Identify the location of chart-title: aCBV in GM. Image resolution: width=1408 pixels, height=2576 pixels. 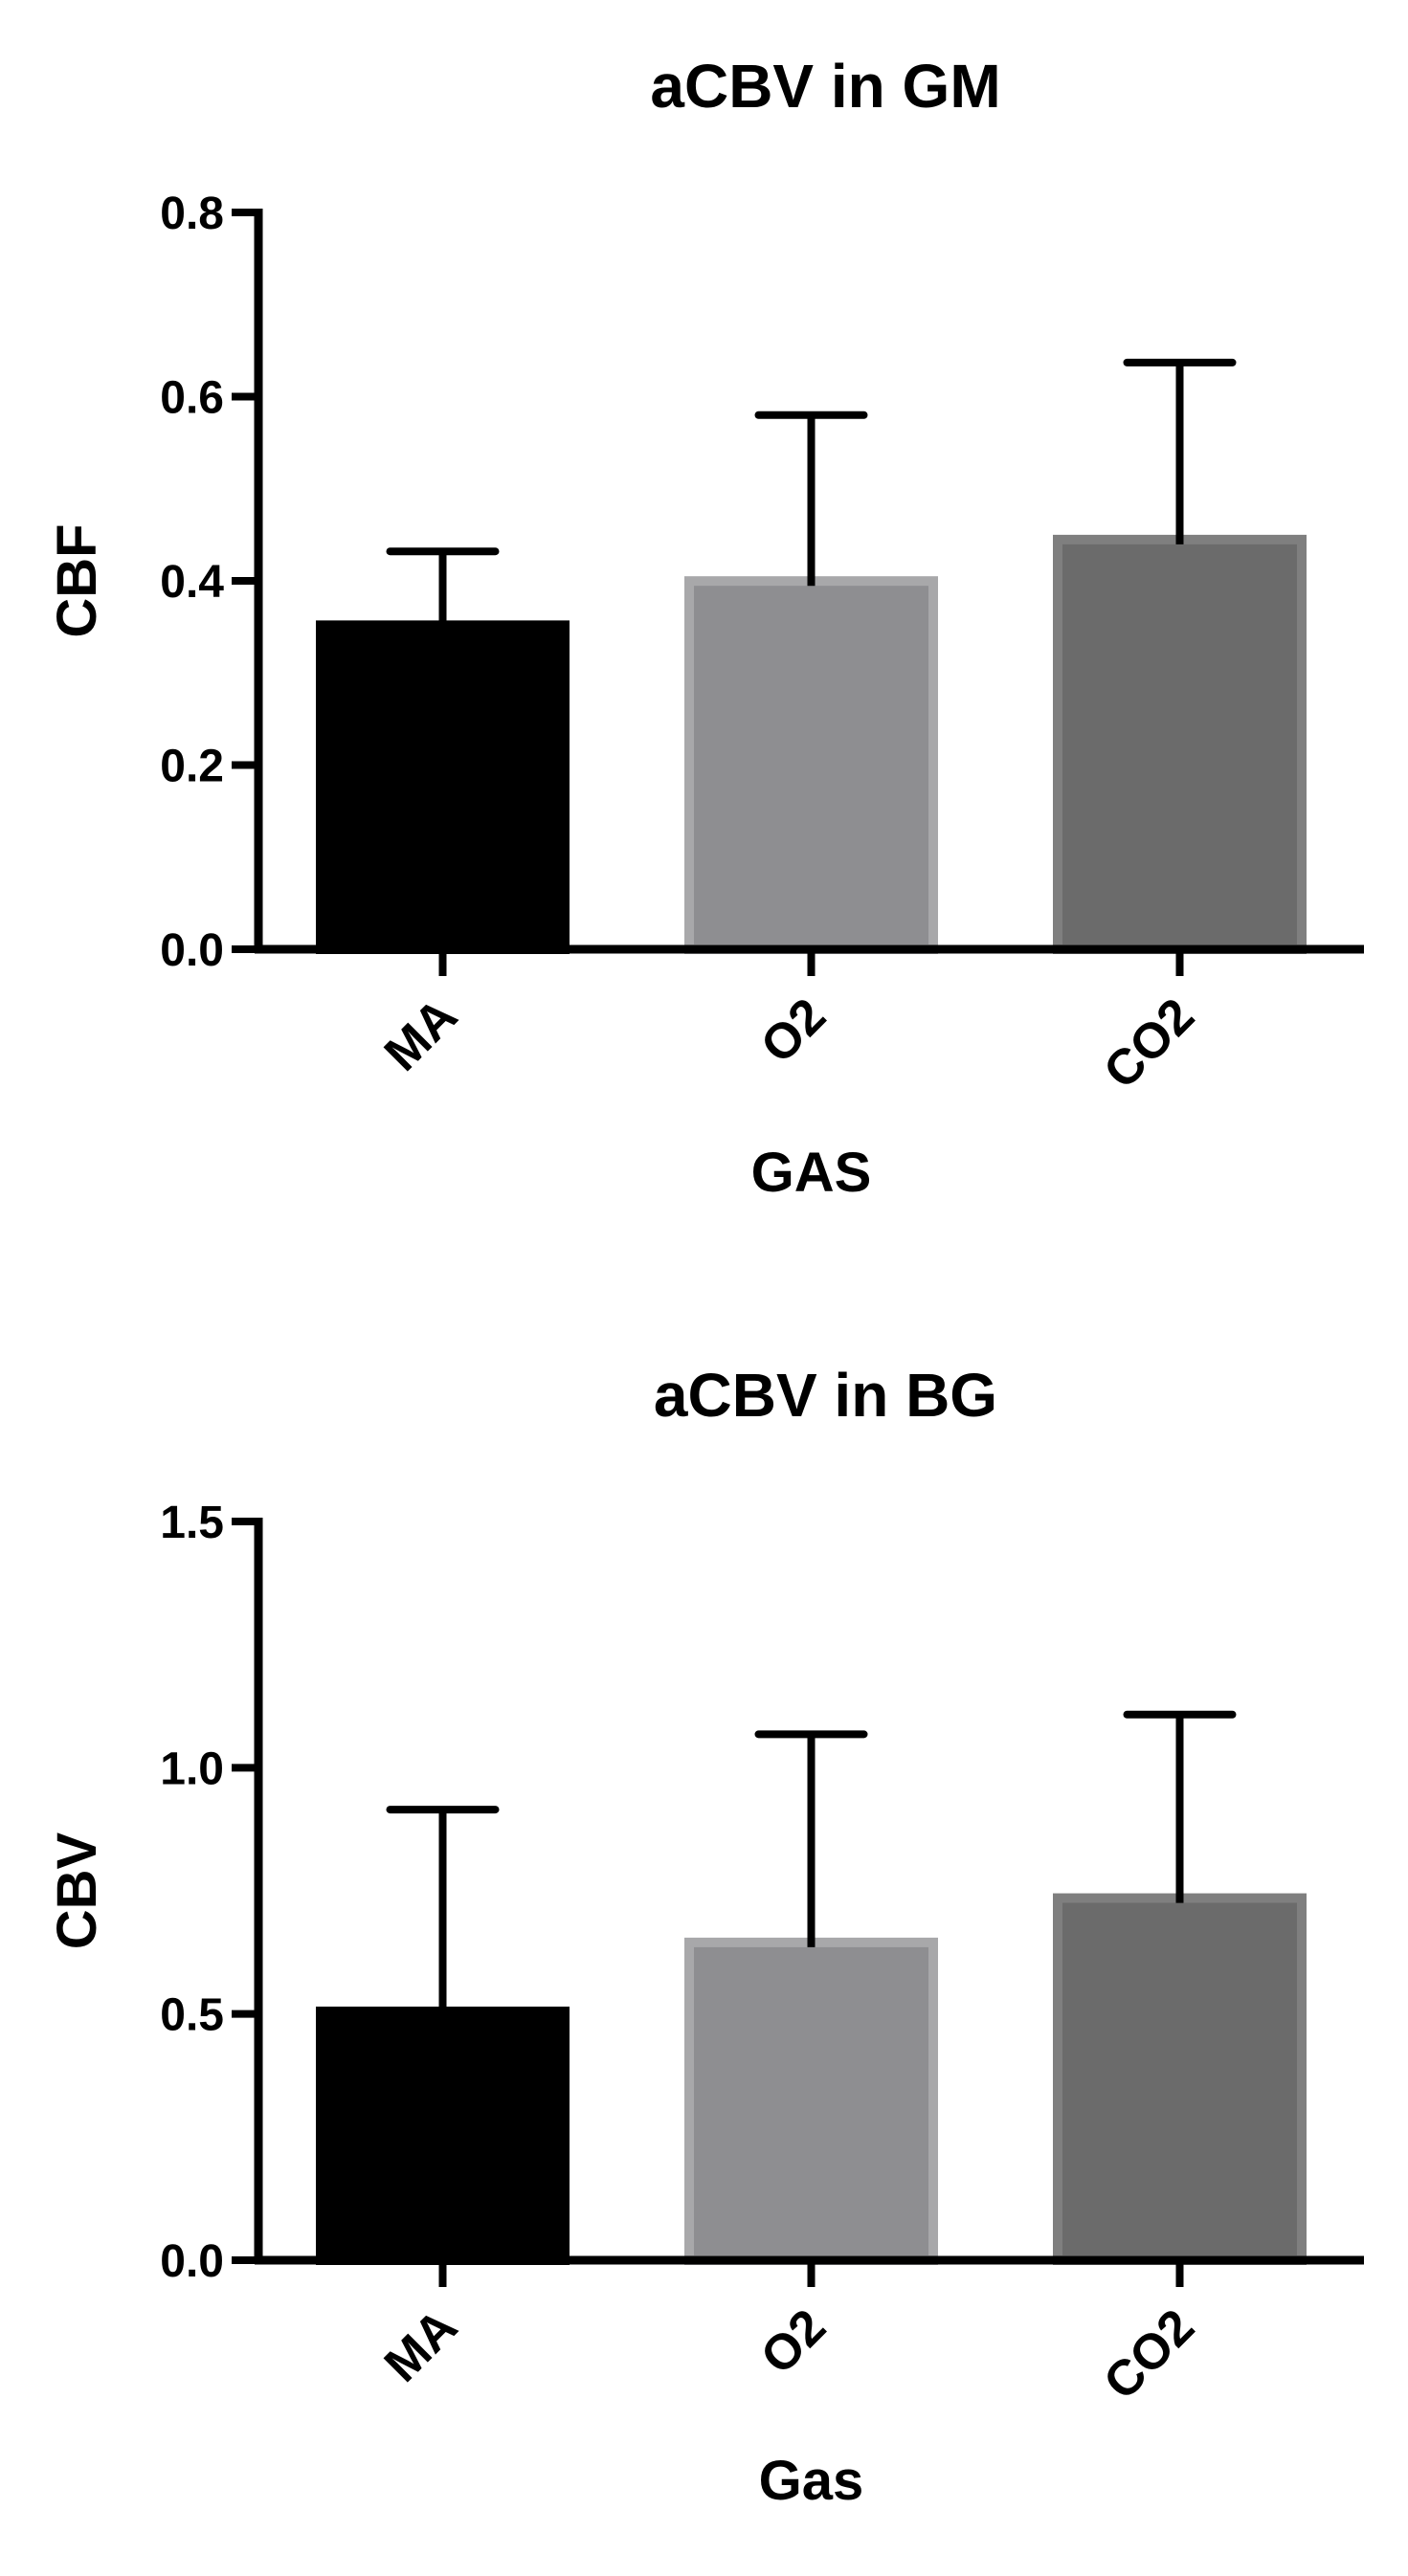
(825, 86).